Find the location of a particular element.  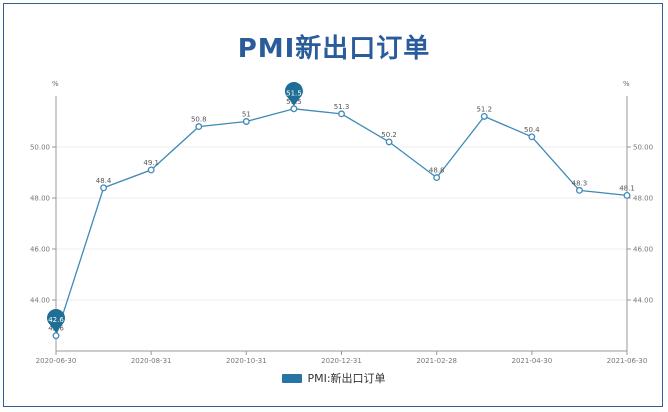

legend-swatch is located at coordinates (292, 378).